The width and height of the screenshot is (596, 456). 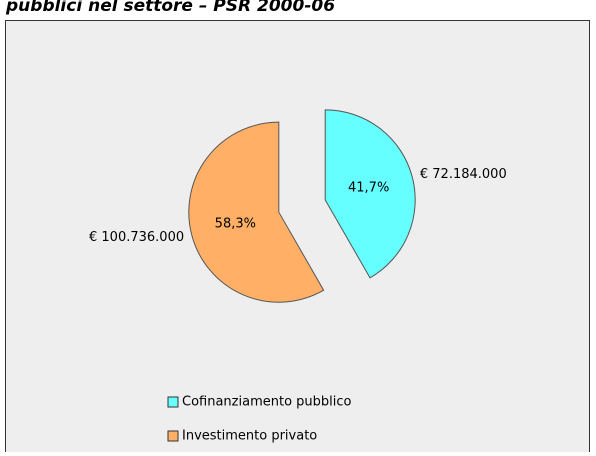 What do you see at coordinates (463, 174) in the screenshot?
I see `amount-label: € 72.184.000` at bounding box center [463, 174].